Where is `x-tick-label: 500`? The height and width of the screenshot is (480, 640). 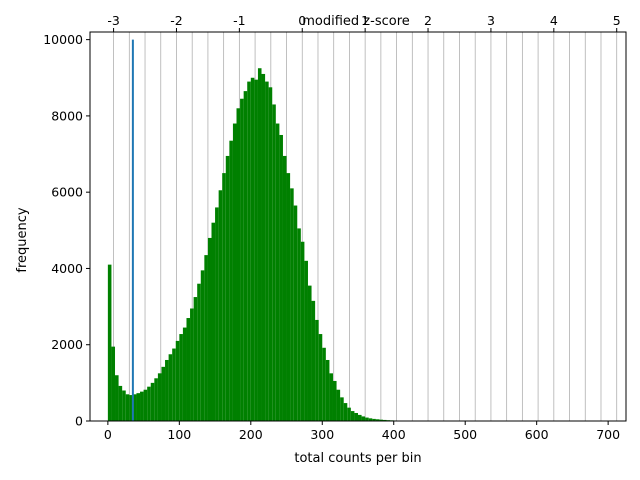
x-tick-label: 500 is located at coordinates (465, 434).